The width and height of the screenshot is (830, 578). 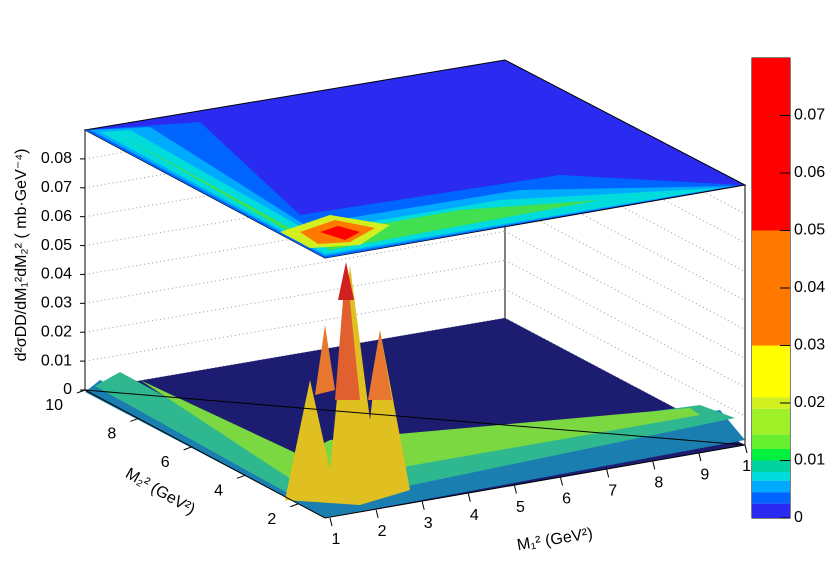 I want to click on z-tick-label: 0.05, so click(x=56, y=245).